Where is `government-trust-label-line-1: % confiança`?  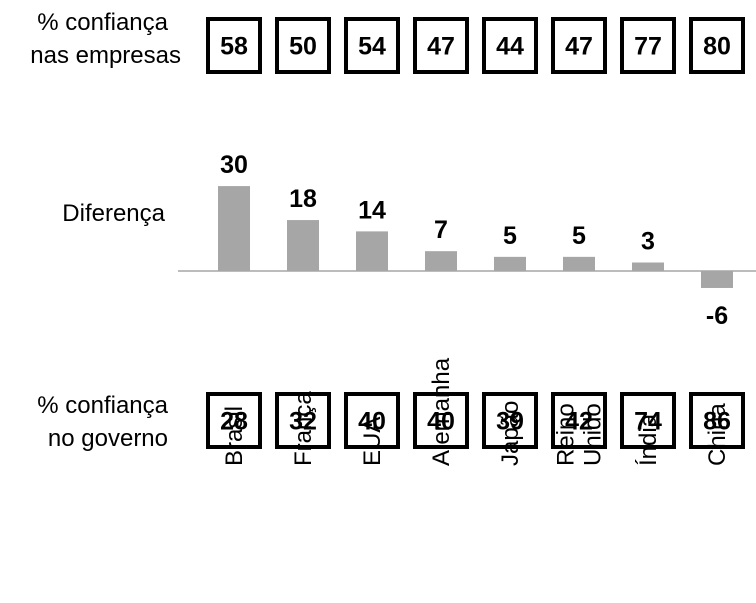 government-trust-label-line-1: % confiança is located at coordinates (102, 405).